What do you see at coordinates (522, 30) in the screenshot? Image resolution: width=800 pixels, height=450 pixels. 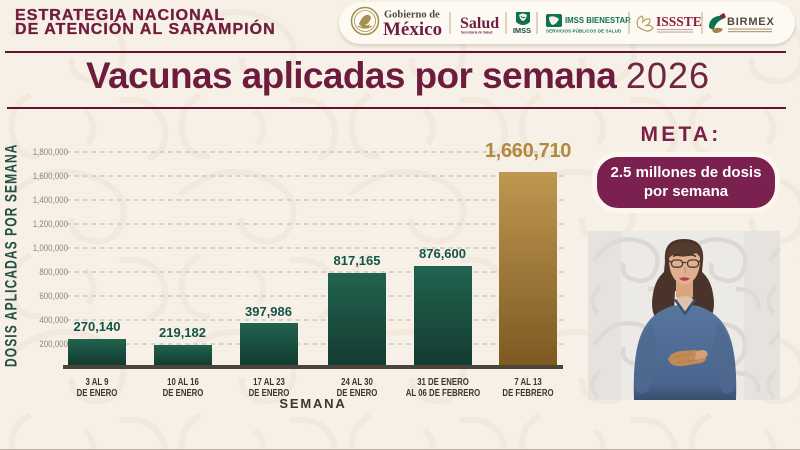 I see `svg-text: IMSS` at bounding box center [522, 30].